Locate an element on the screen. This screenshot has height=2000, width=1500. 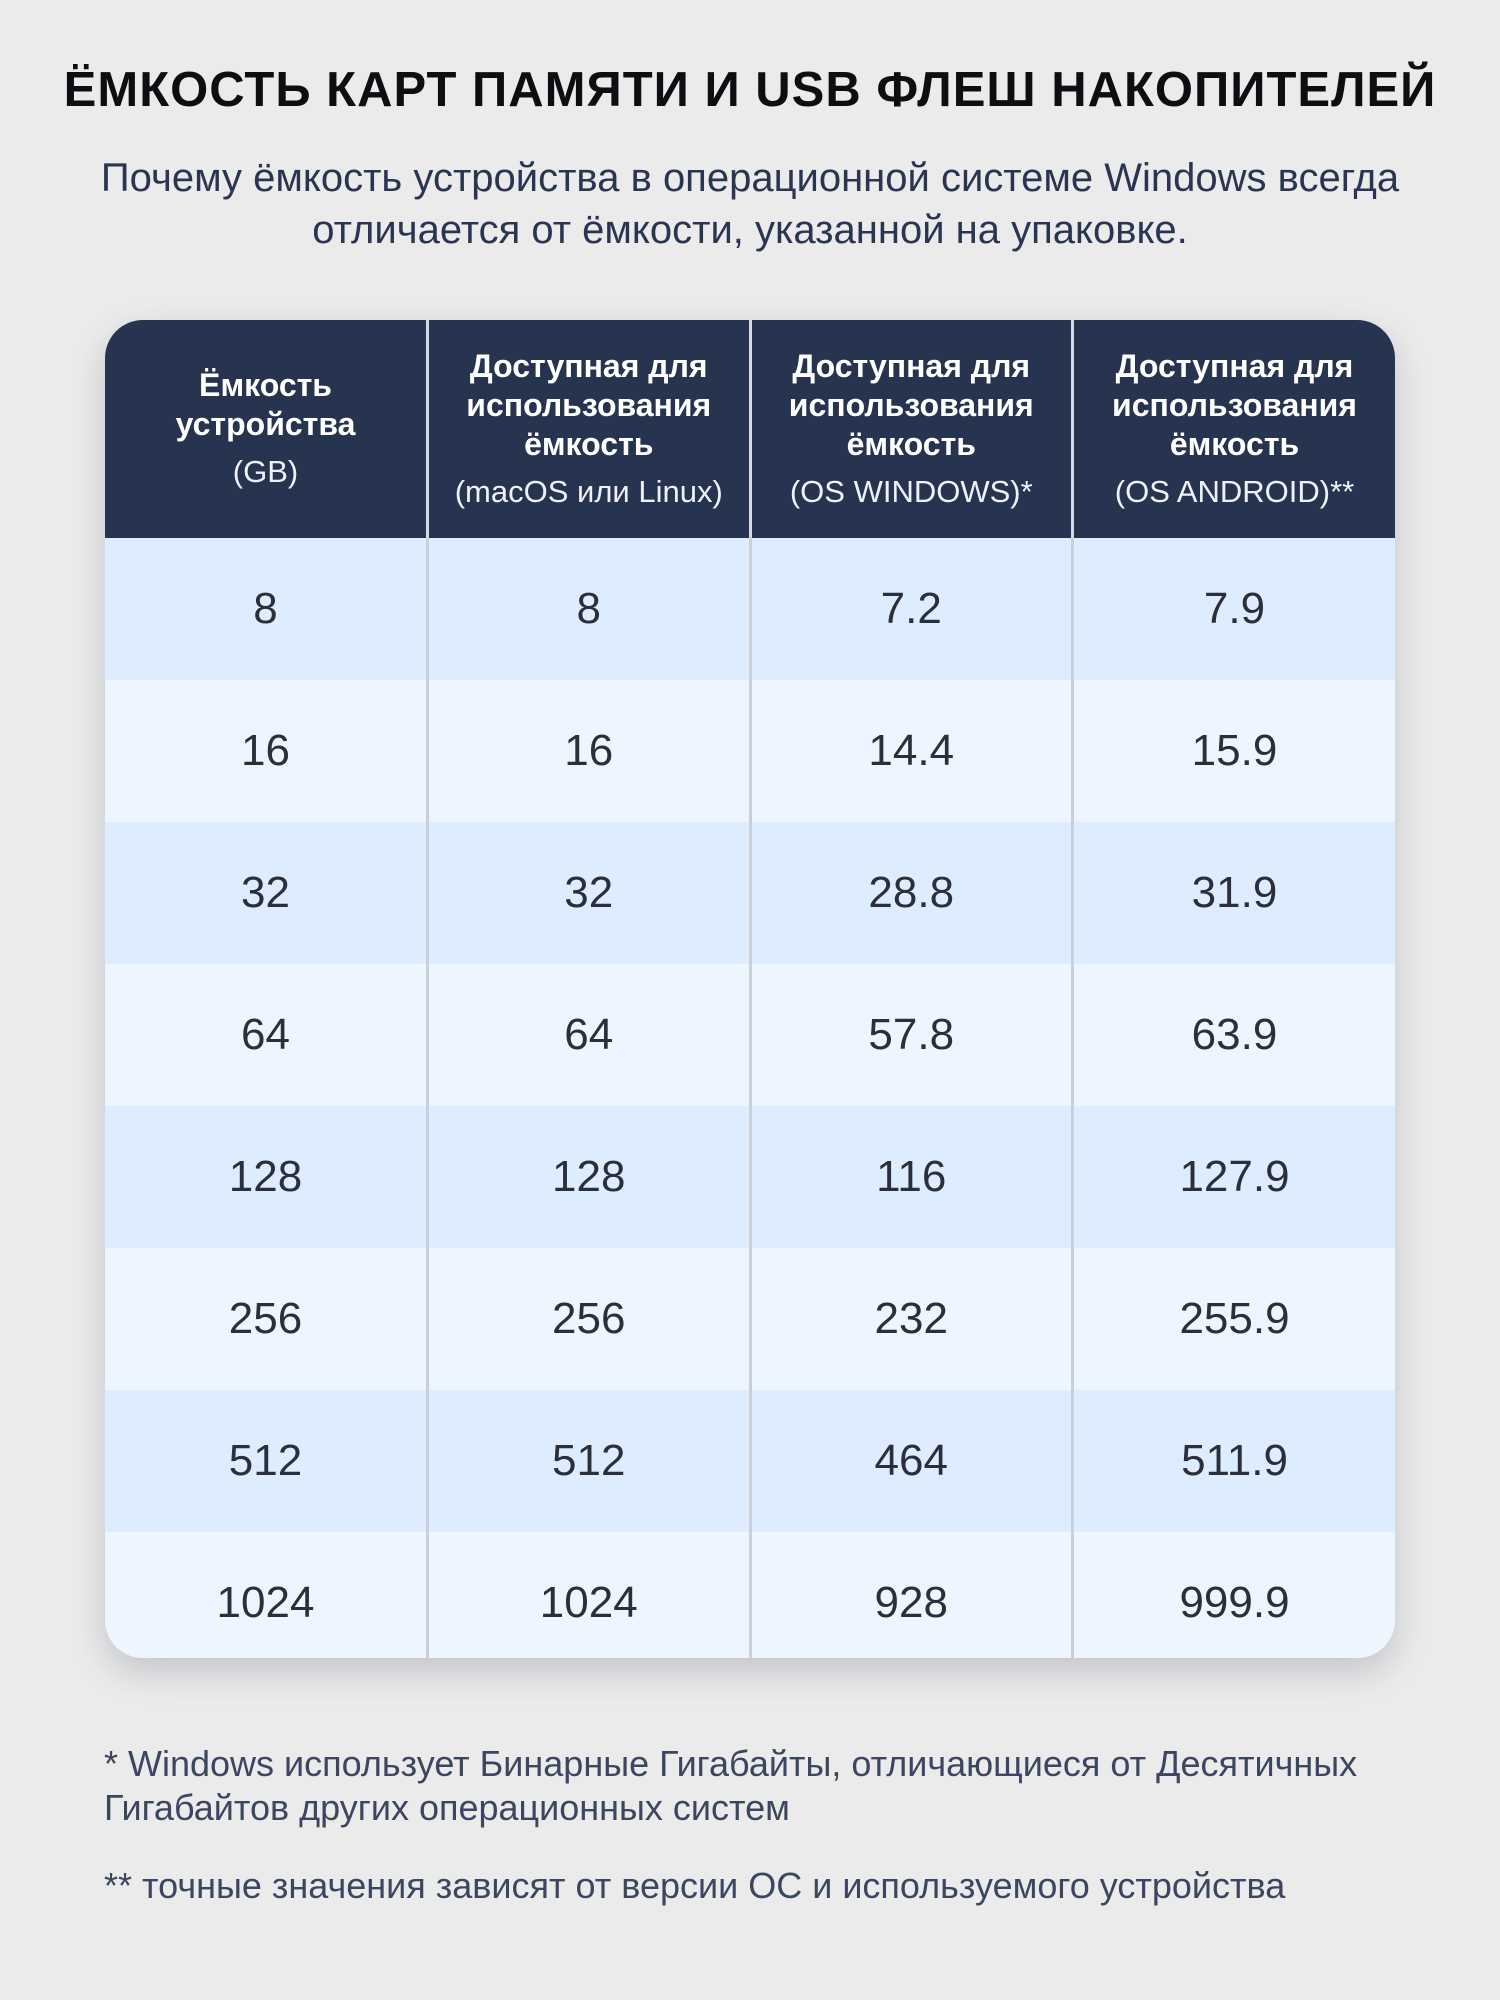
table-row: 1024 1024 928 999.9 is located at coordinates (750, 1595).